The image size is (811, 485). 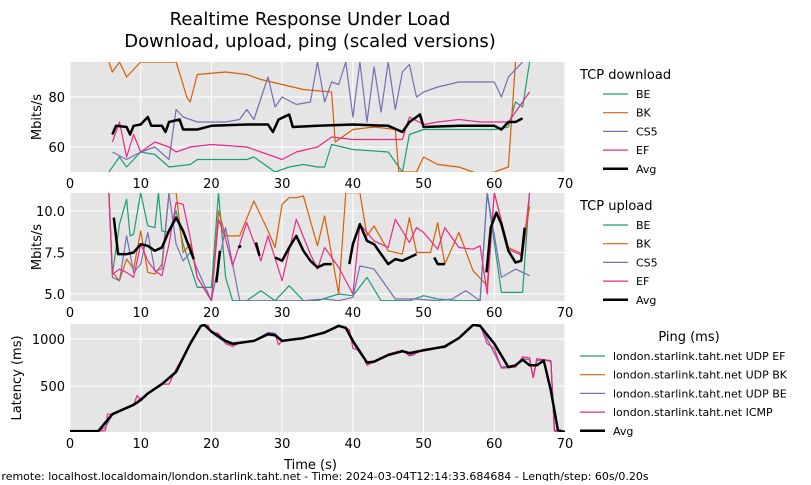 I want to click on legend-label: london.starlink.taht.net ICMP, so click(x=693, y=412).